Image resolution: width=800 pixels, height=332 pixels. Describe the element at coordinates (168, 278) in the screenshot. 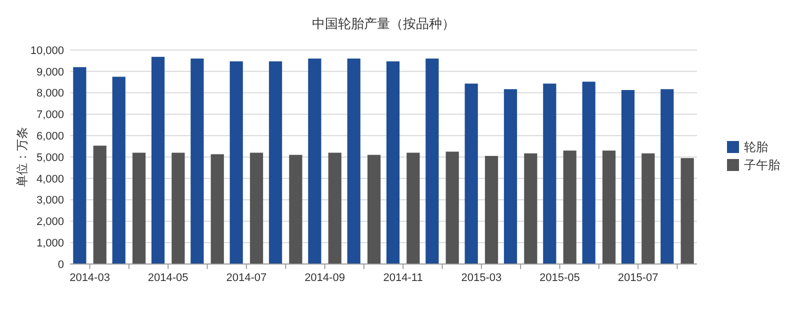

I see `x-tick-label: 2014-05` at that location.